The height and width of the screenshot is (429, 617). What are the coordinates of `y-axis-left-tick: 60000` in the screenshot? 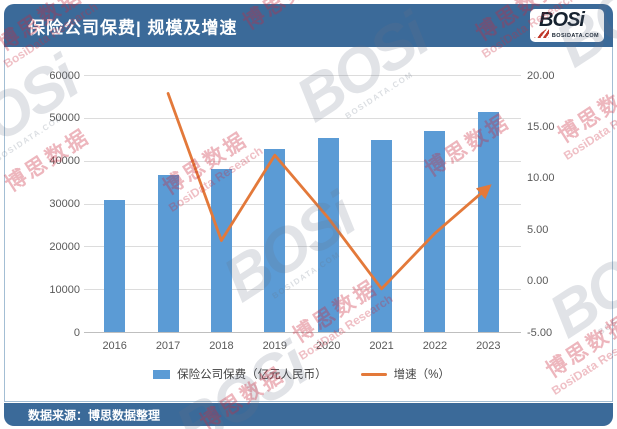 It's located at (64, 75).